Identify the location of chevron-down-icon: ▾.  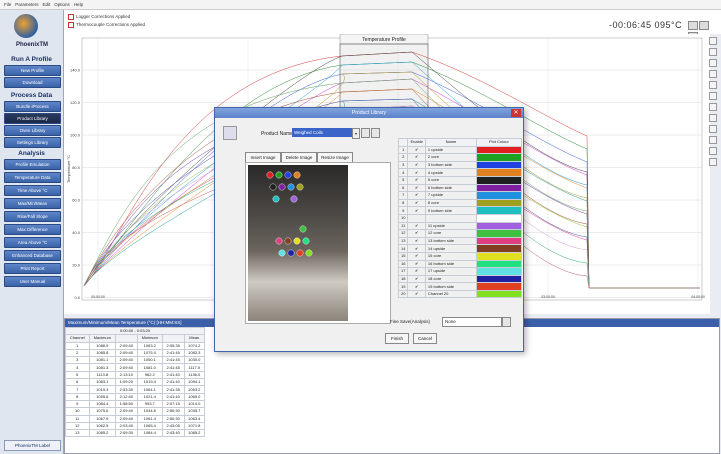
(356, 133).